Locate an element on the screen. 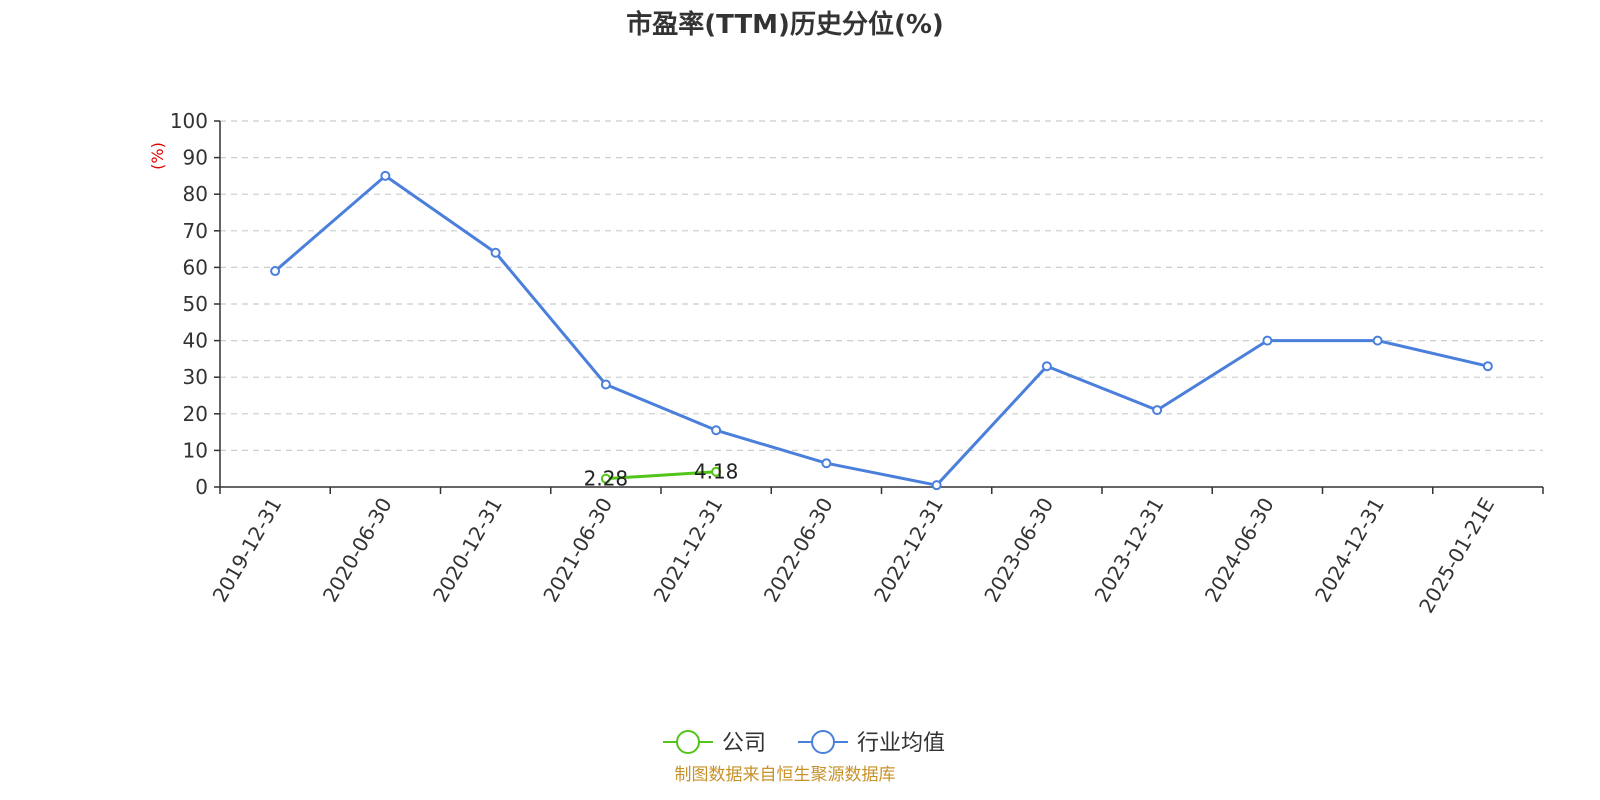  x-tick-label: 2024-12-31 is located at coordinates (1349, 550).